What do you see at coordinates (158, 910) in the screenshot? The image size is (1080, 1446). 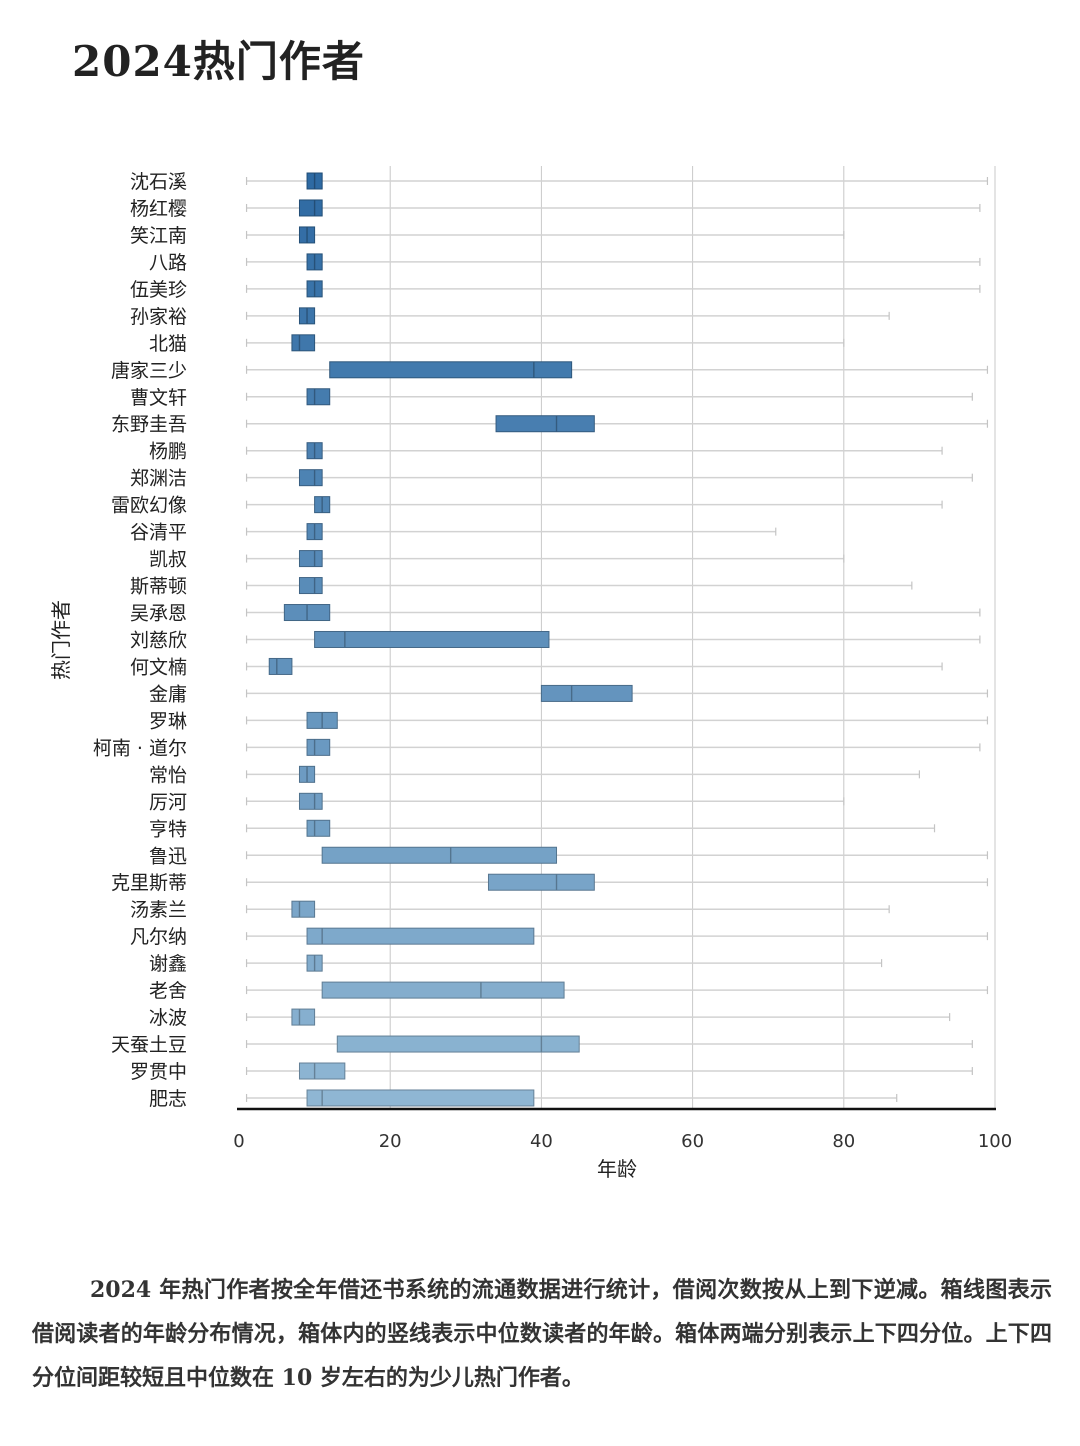 I see `category-label: 汤素兰` at bounding box center [158, 910].